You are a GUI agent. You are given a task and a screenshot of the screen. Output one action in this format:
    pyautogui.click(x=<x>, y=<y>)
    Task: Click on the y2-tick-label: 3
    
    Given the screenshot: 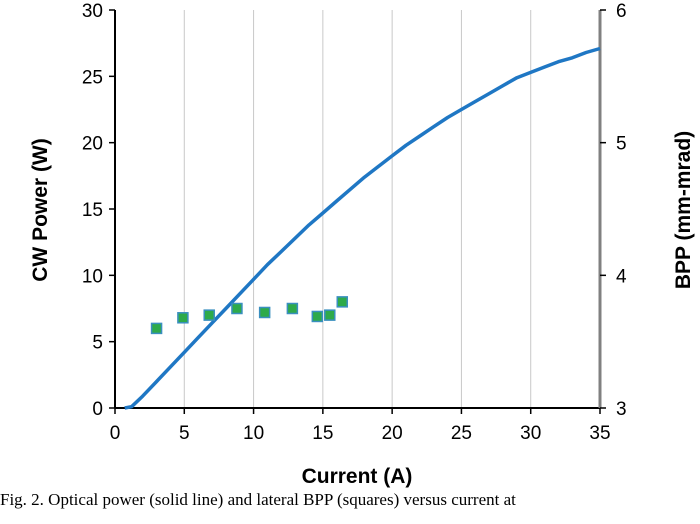 What is the action you would take?
    pyautogui.click(x=621, y=409)
    